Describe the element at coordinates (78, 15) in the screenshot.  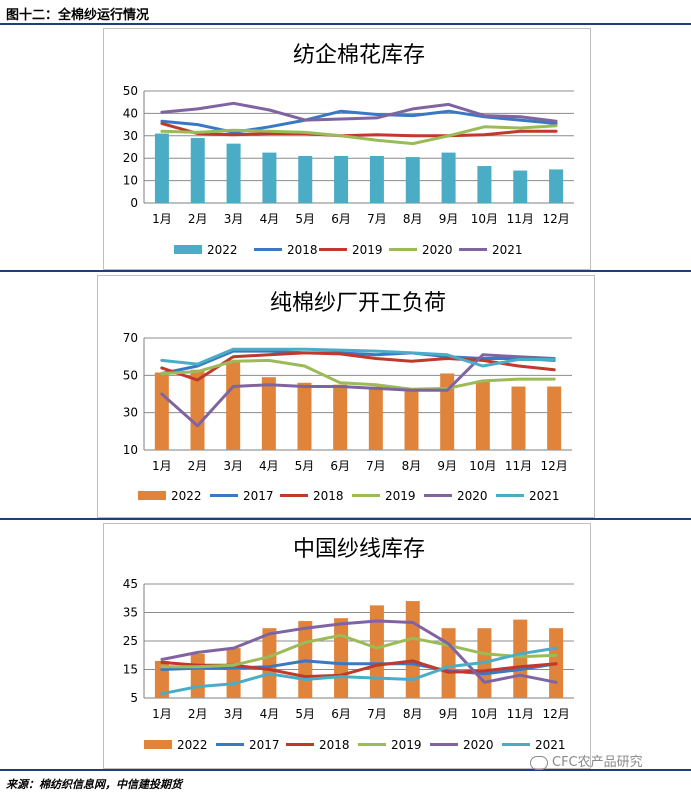
I see `figure-title: 图十二：全棉纱运行情况` at that location.